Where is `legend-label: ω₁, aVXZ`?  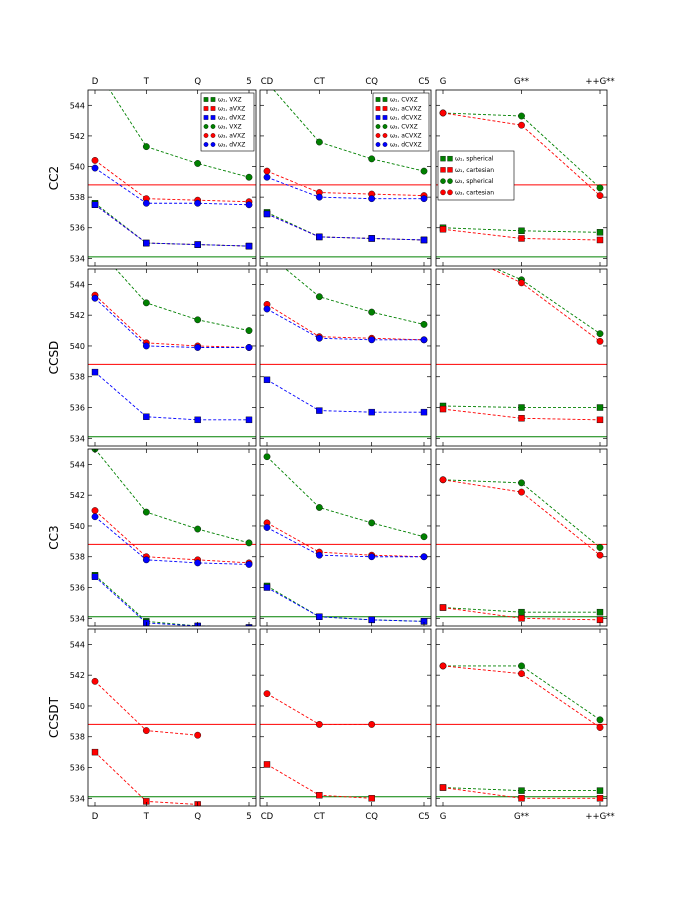
legend-label: ω₁, aVXZ is located at coordinates (231, 109).